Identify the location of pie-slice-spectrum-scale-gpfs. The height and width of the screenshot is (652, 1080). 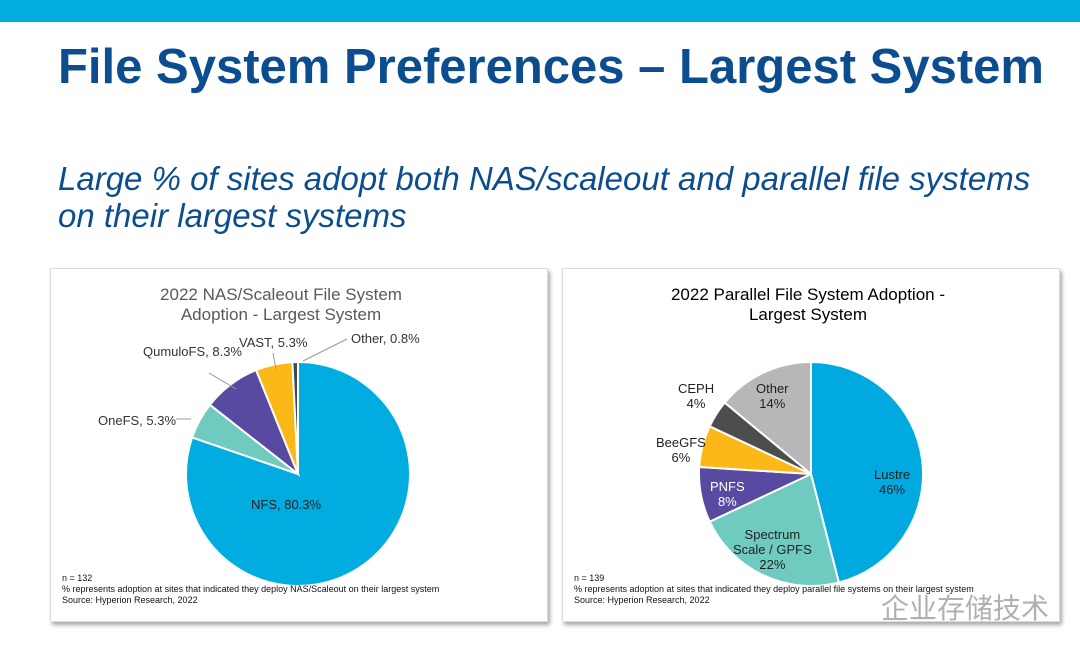
(774, 529).